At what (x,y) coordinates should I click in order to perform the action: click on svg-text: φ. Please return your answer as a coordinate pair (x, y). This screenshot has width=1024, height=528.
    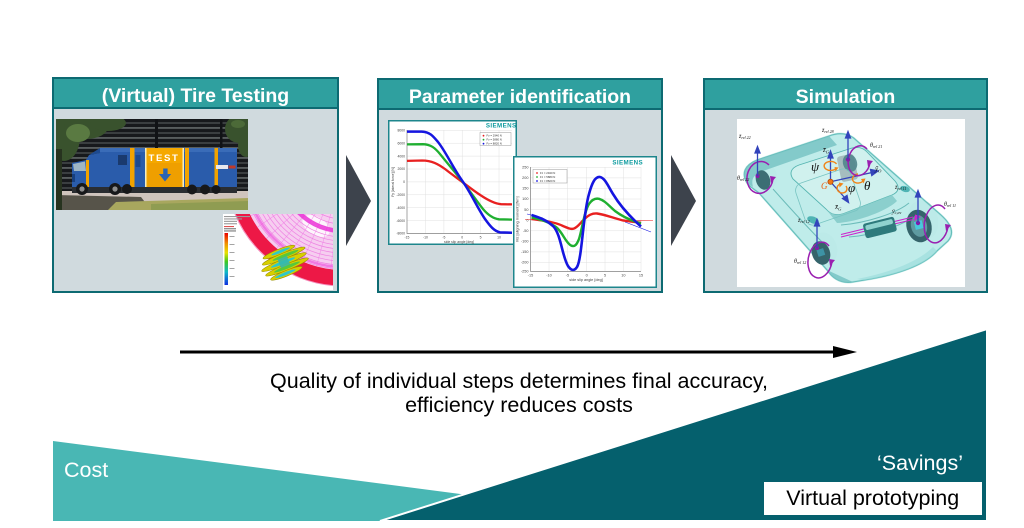
    Looking at the image, I should click on (851, 187).